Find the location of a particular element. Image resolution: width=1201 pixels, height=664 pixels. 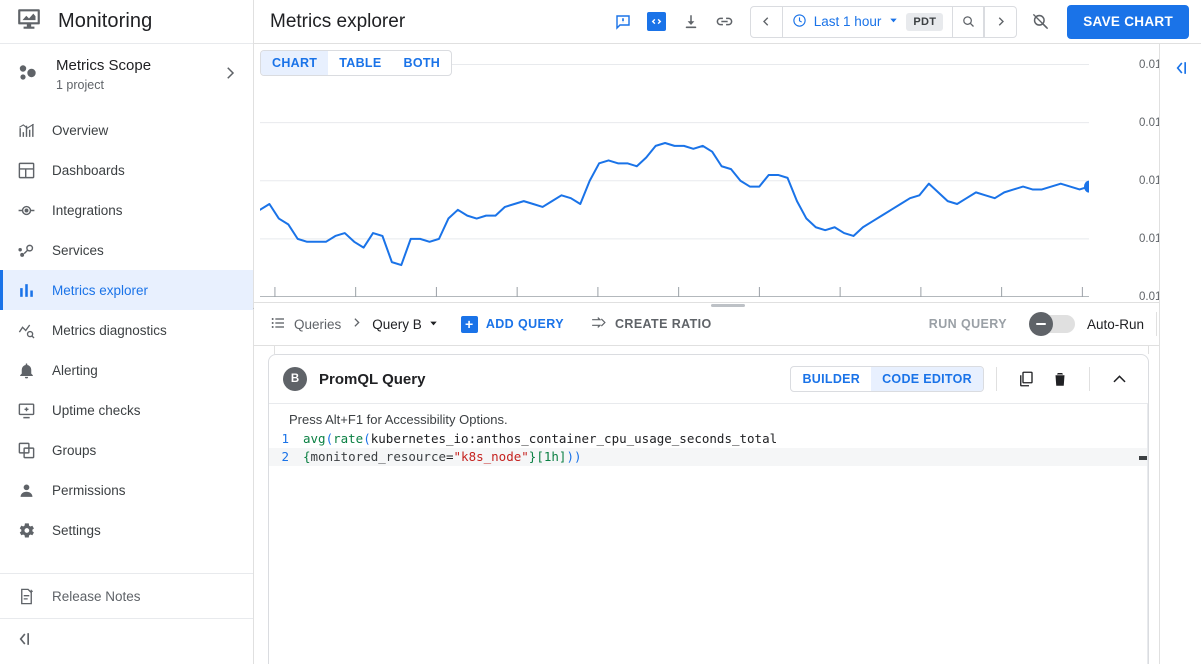

bell-icon is located at coordinates (26, 370).